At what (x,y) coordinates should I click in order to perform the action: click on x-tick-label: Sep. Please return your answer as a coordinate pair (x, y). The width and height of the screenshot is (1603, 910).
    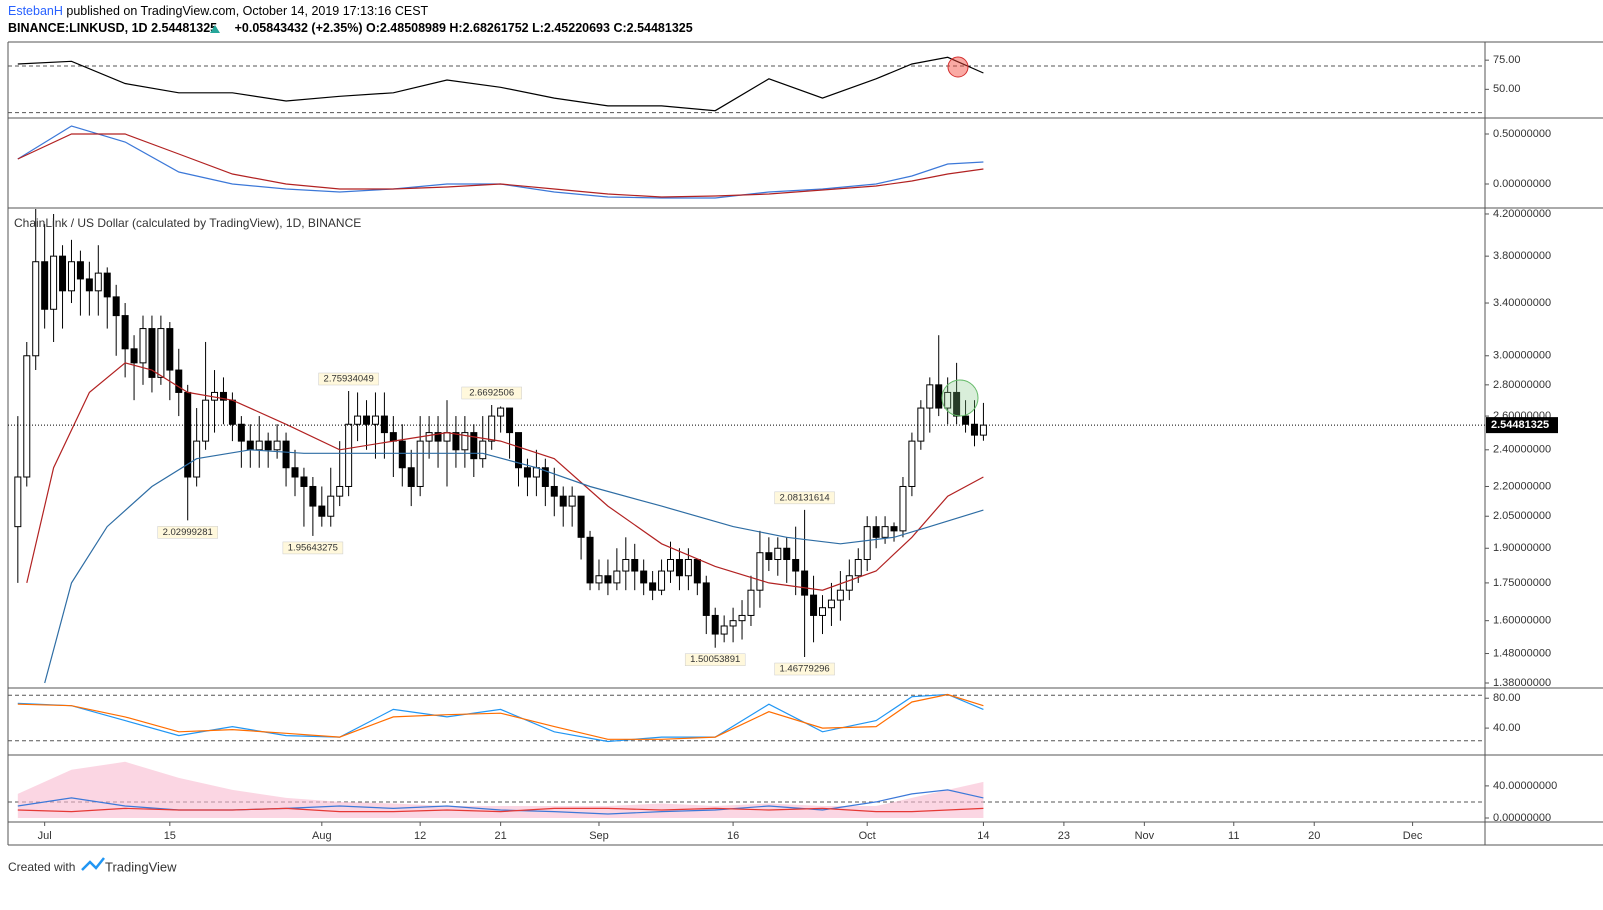
    Looking at the image, I should click on (599, 836).